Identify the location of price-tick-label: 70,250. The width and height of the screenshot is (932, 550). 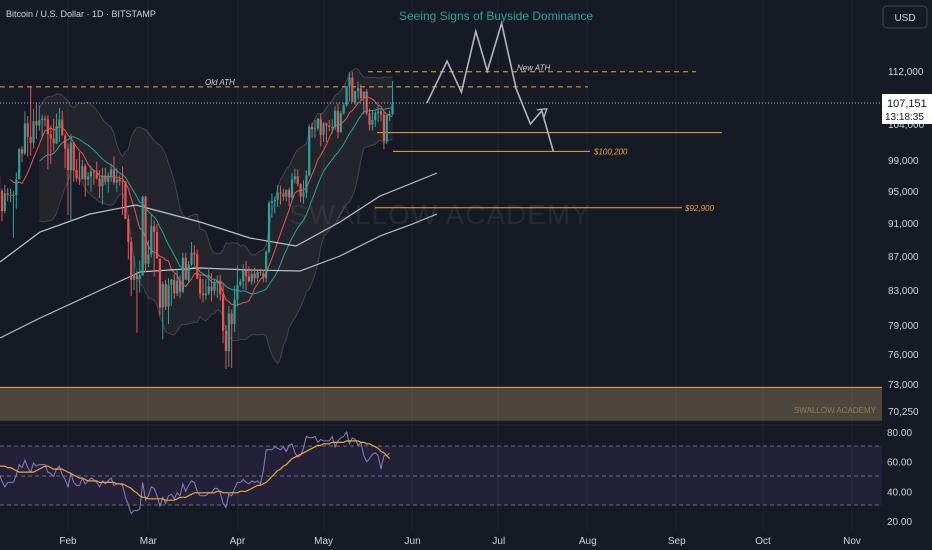
(903, 412).